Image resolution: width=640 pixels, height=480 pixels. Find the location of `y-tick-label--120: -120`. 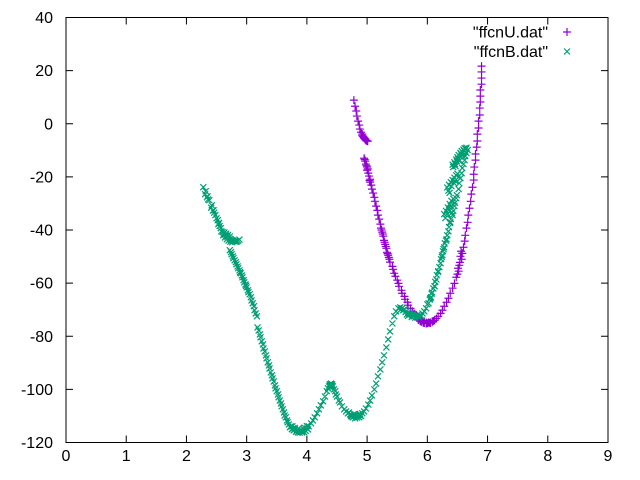

y-tick-label--120: -120 is located at coordinates (37, 443).